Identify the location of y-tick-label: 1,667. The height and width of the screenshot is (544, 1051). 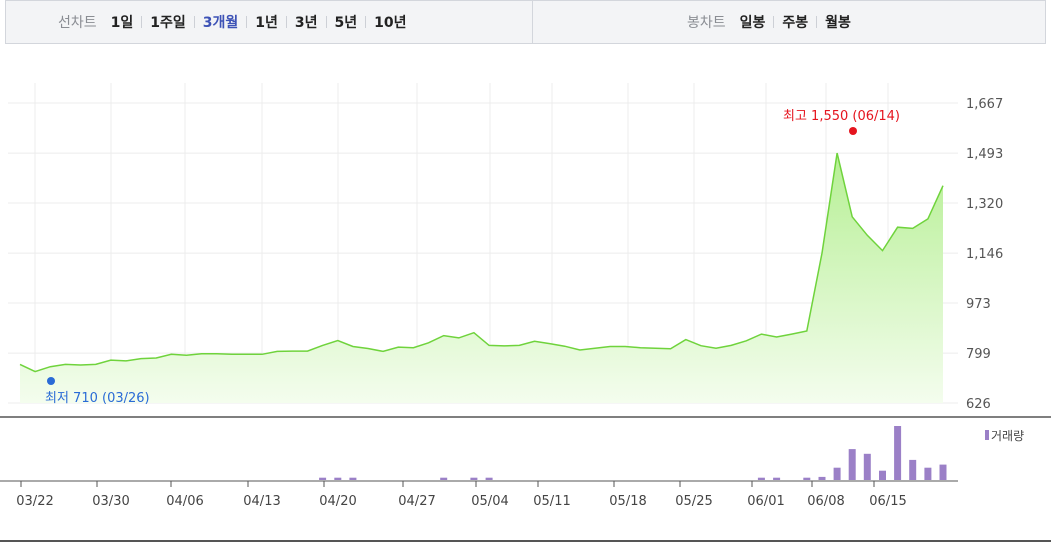
(984, 104).